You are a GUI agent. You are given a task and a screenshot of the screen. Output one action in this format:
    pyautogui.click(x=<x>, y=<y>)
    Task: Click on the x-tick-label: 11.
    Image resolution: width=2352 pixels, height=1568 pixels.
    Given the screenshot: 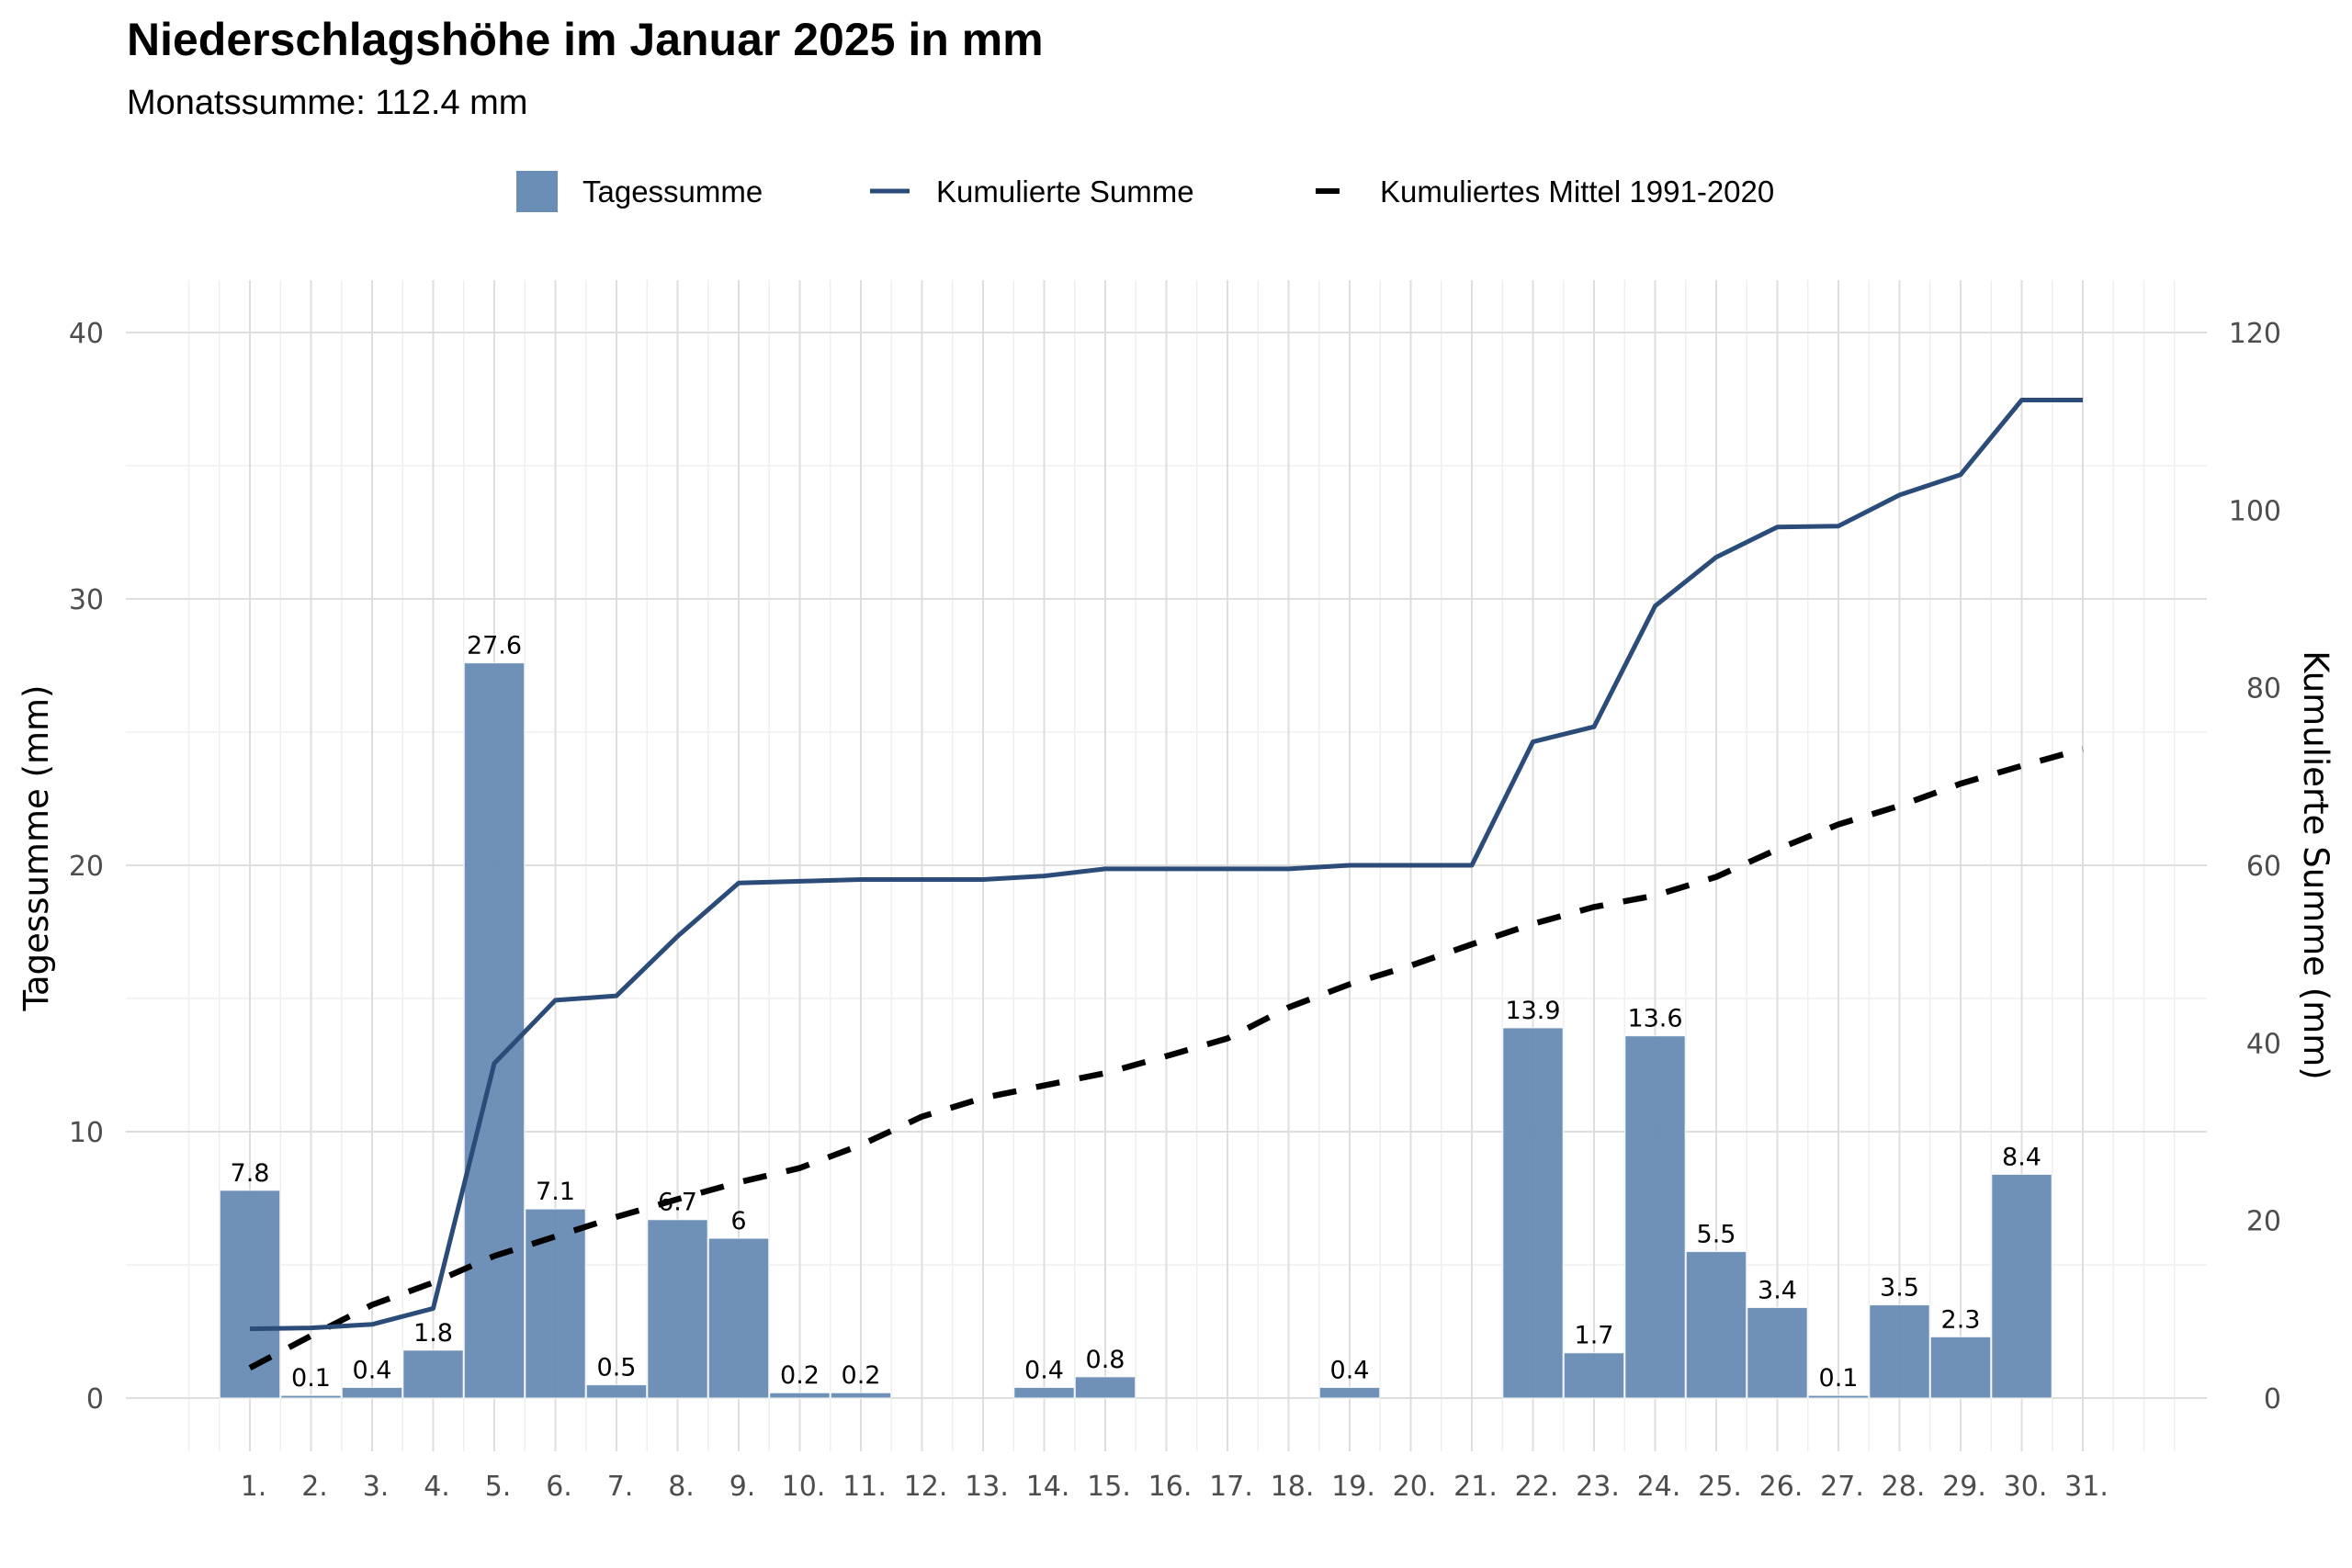 What is the action you would take?
    pyautogui.click(x=865, y=1487)
    